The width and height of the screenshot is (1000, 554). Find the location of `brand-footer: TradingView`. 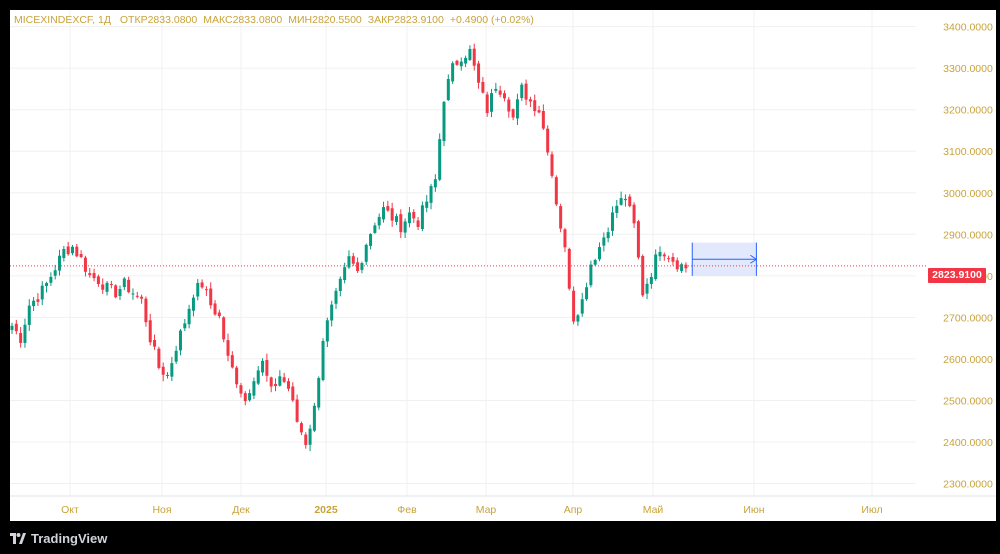

brand-footer: TradingView is located at coordinates (58, 538).